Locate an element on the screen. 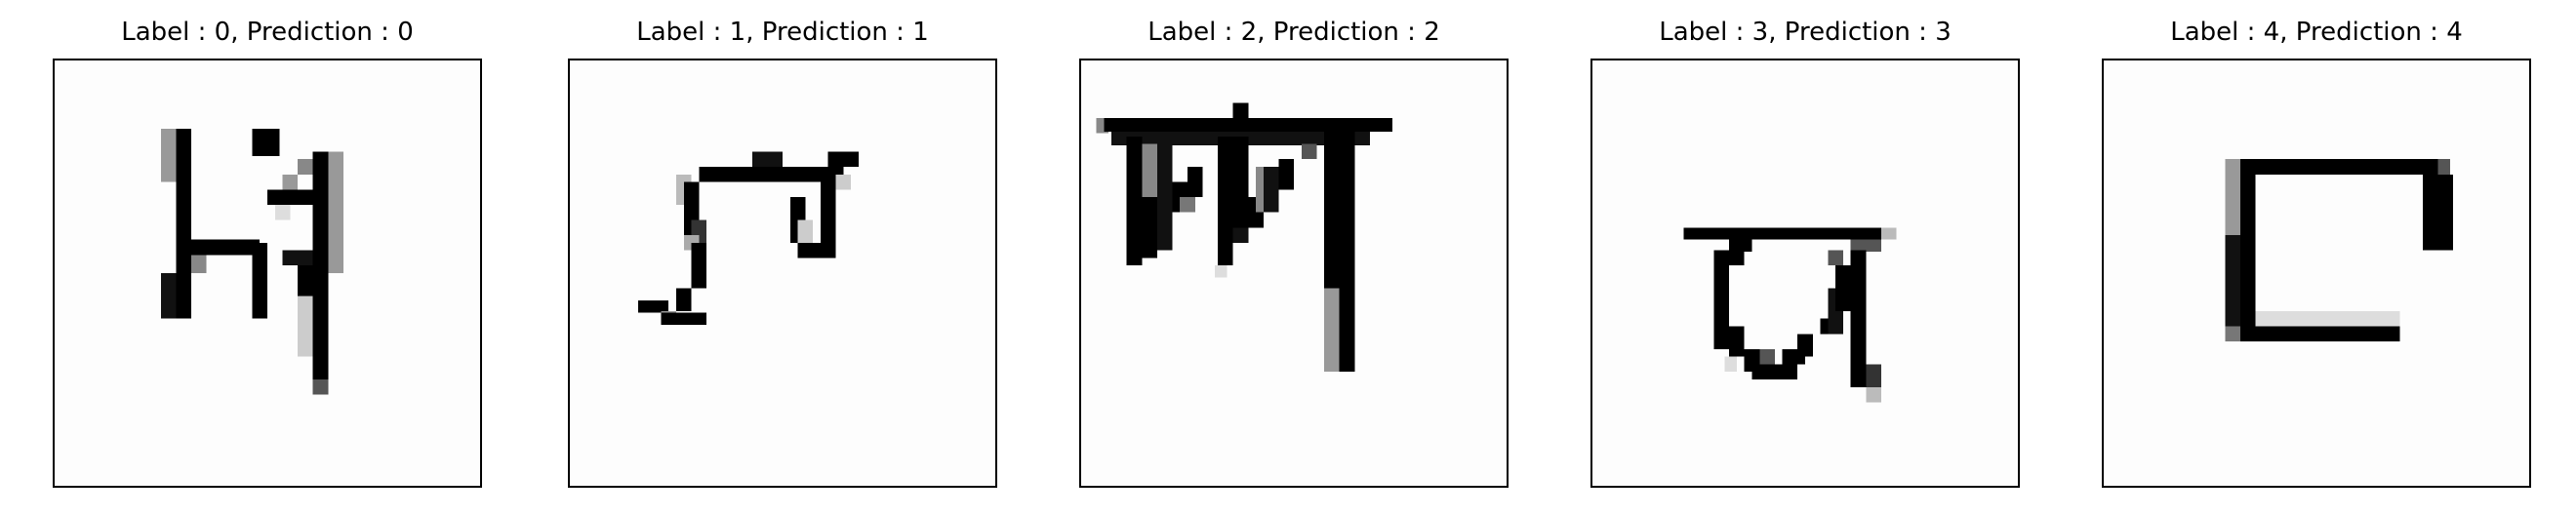 The image size is (2576, 517). panel-title: Label : 0, Prediction : 0 is located at coordinates (267, 32).